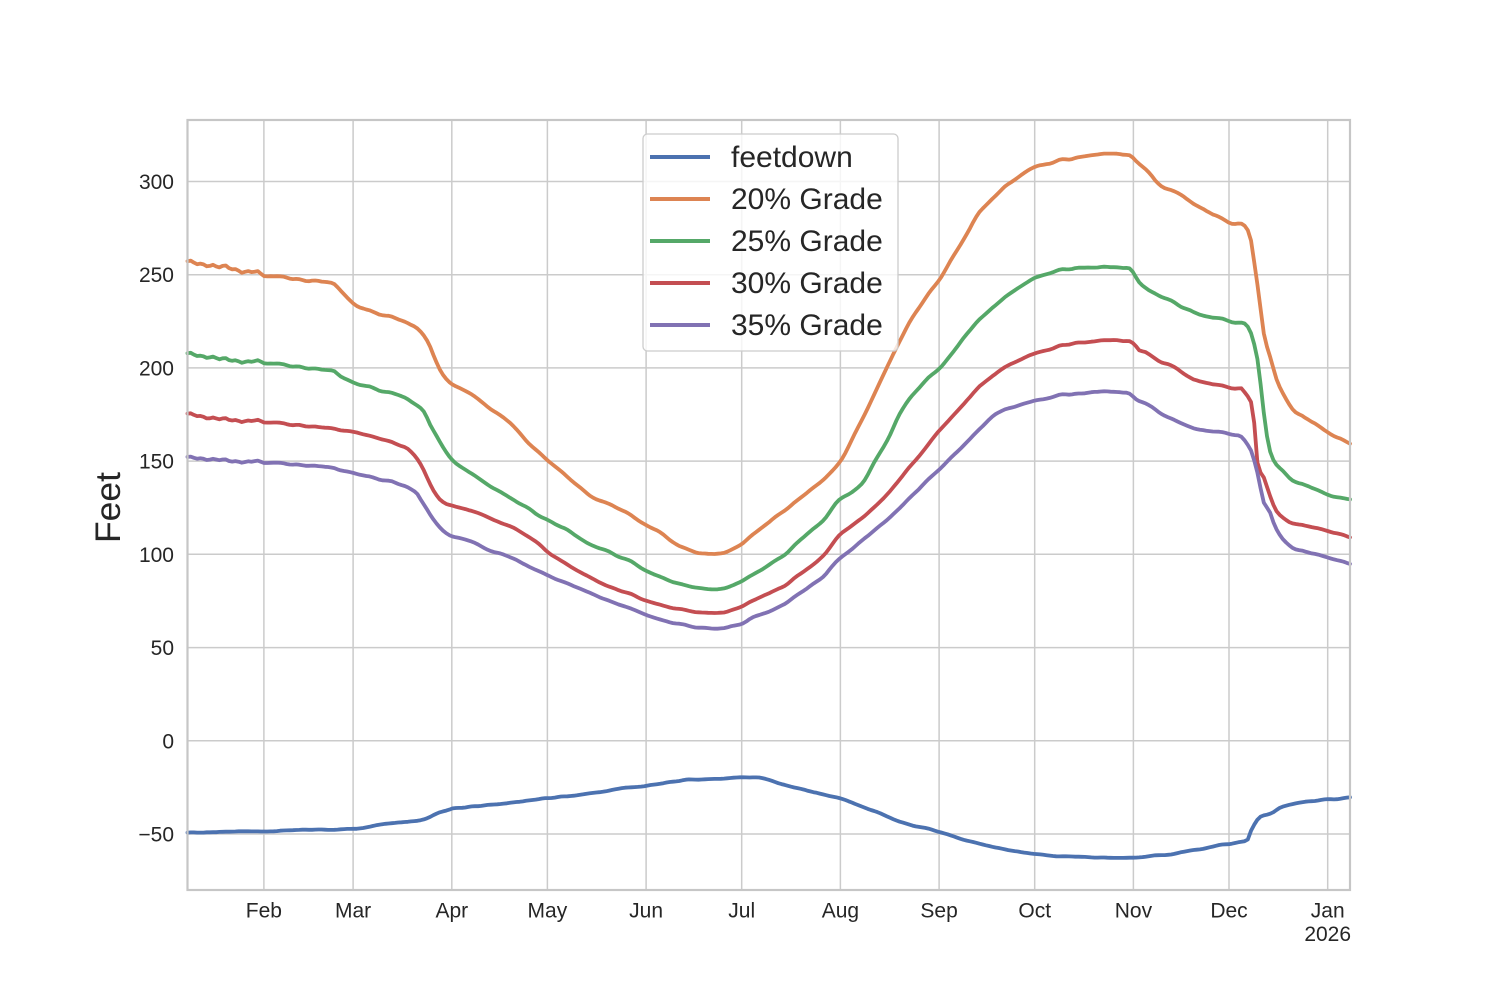  I want to click on svg-text: Oct, so click(1034, 911).